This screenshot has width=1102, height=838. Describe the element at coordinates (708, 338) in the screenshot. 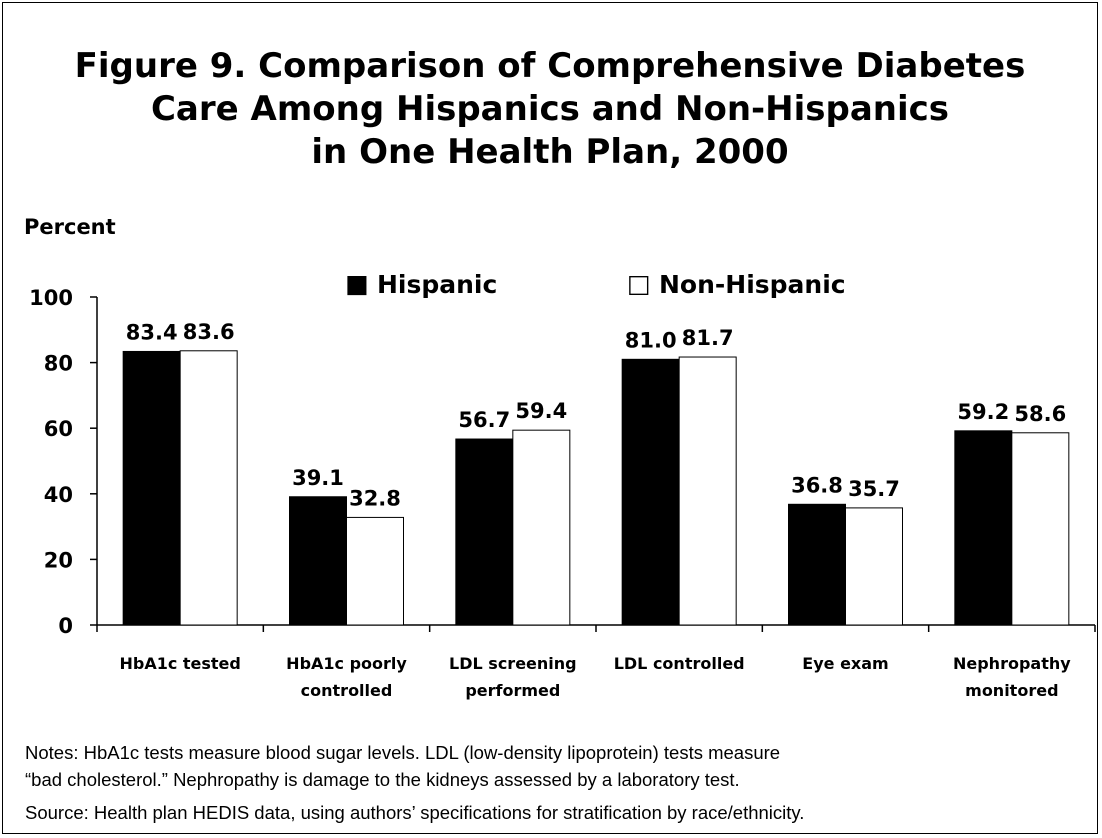

I see `data-label-non-hispanic: 81.7` at that location.